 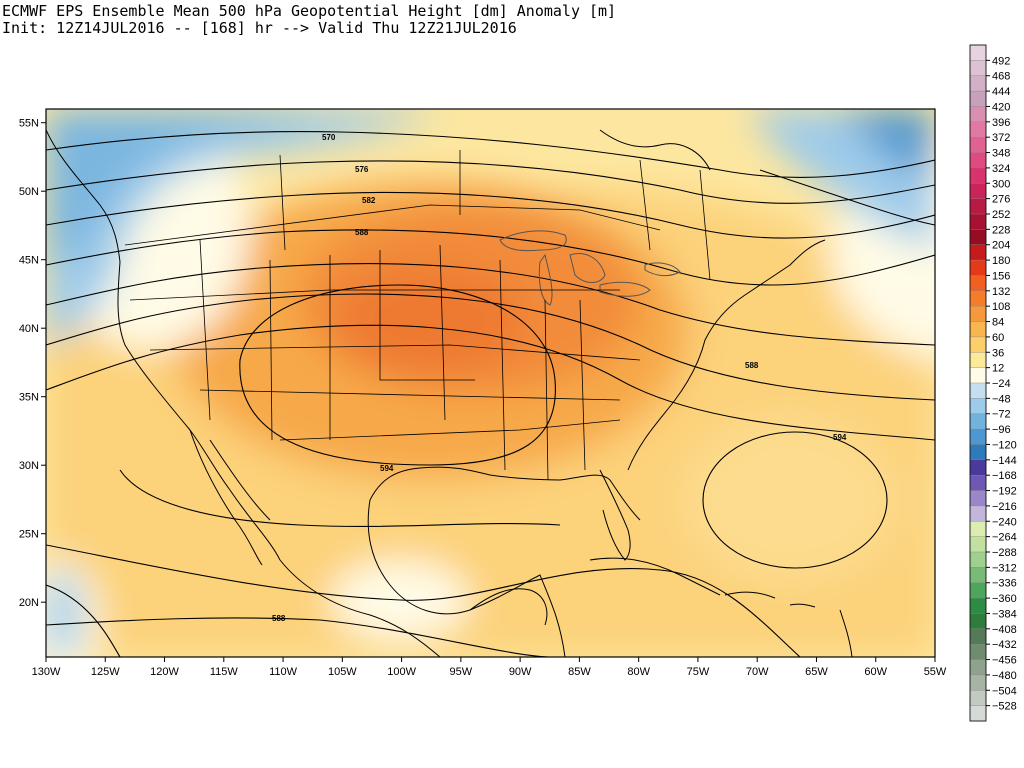 What do you see at coordinates (46, 672) in the screenshot?
I see `lon-tick-label: 130W` at bounding box center [46, 672].